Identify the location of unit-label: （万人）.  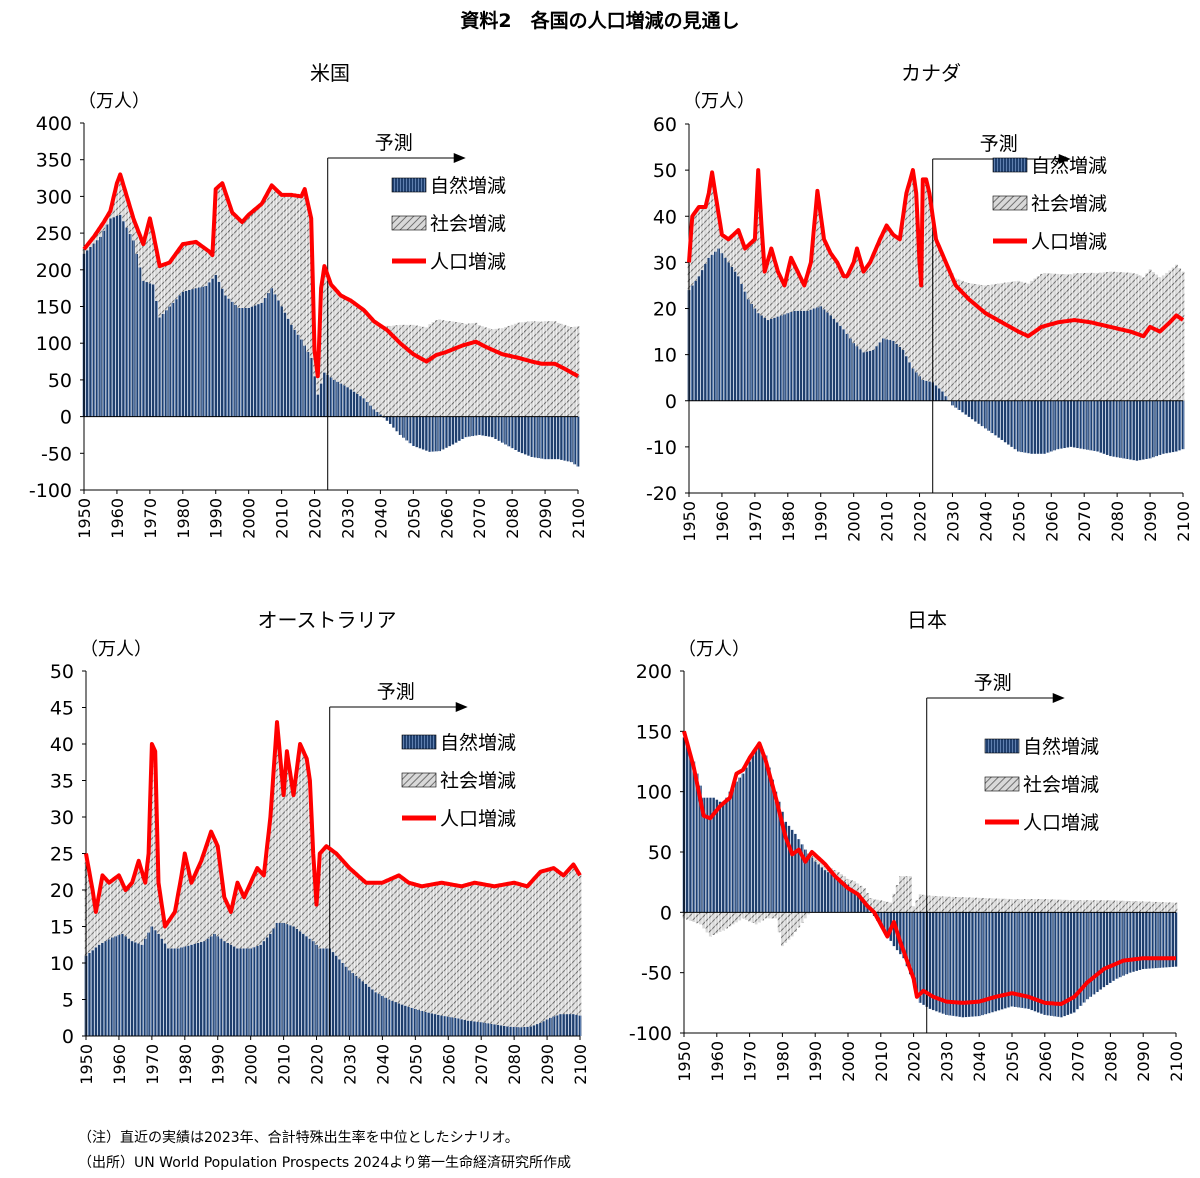
(714, 649).